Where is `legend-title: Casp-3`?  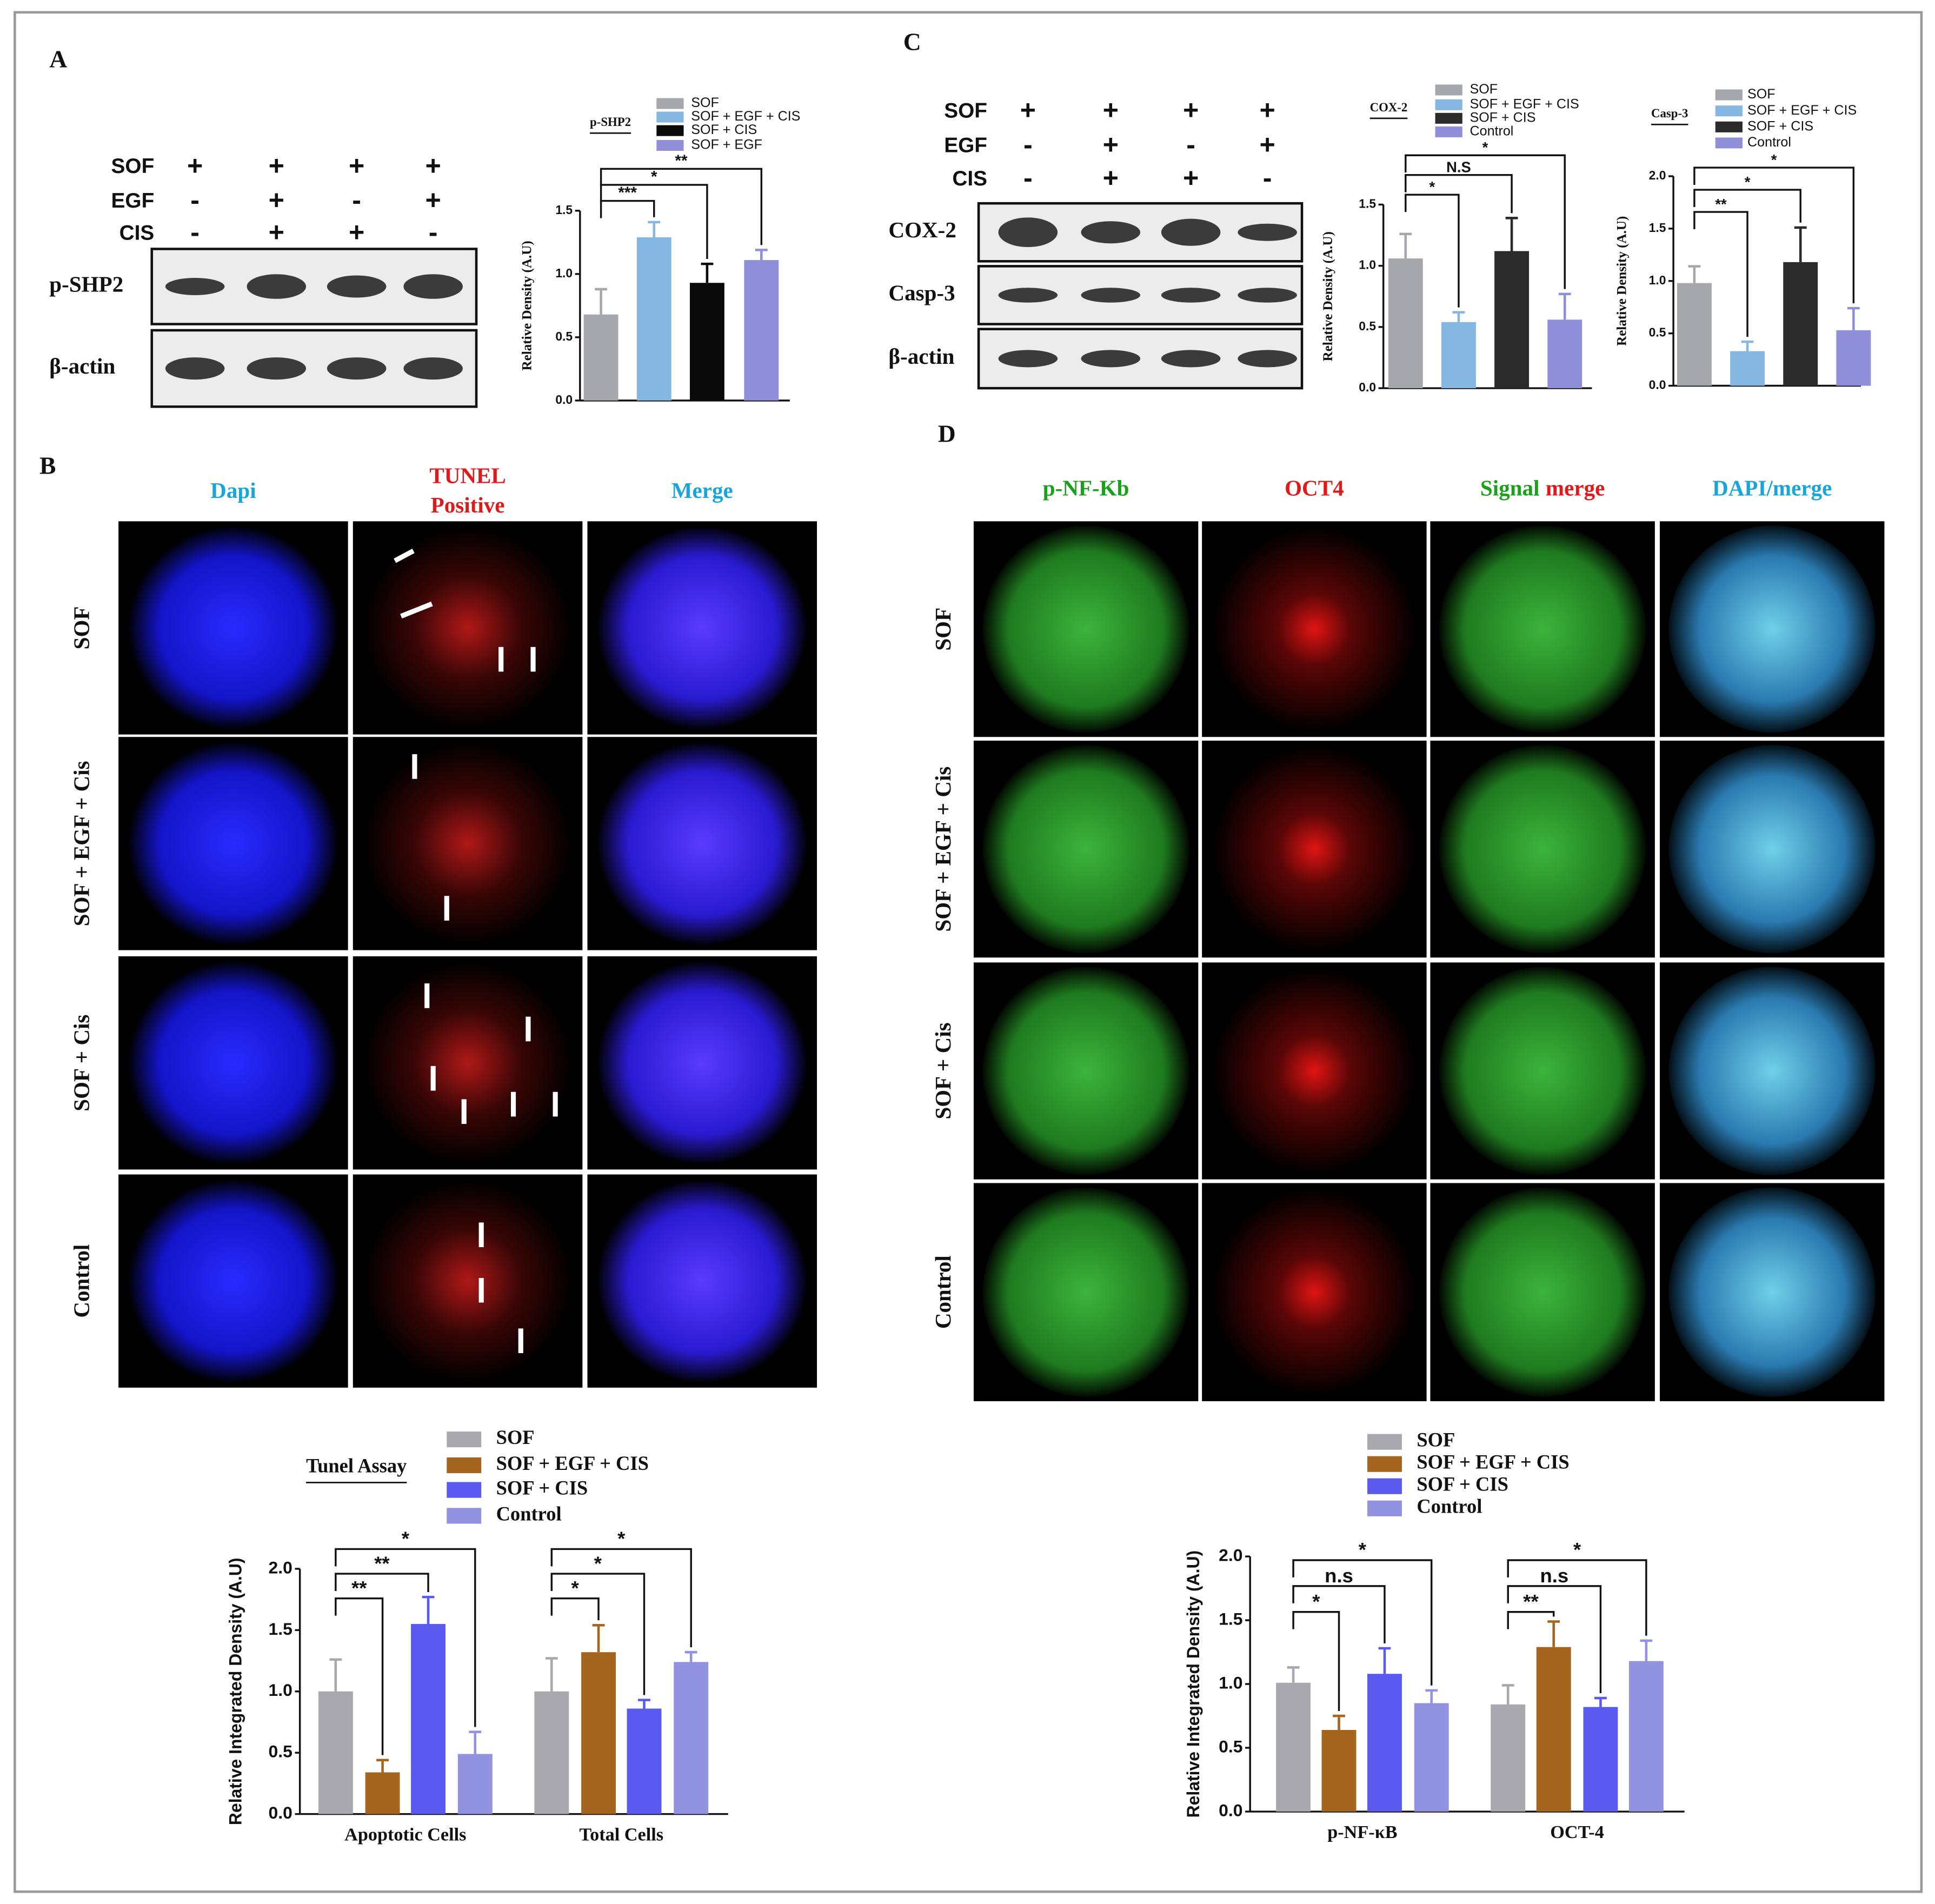 legend-title: Casp-3 is located at coordinates (1670, 113).